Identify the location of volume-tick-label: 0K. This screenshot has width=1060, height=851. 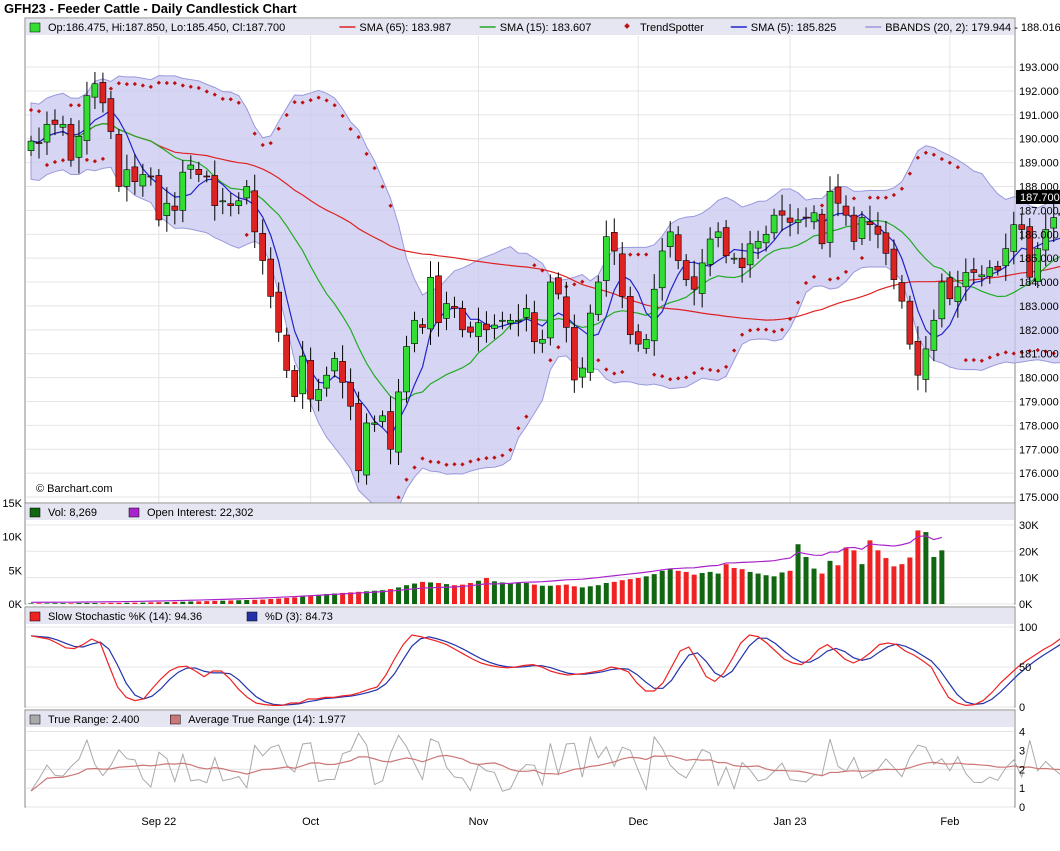
(16, 605).